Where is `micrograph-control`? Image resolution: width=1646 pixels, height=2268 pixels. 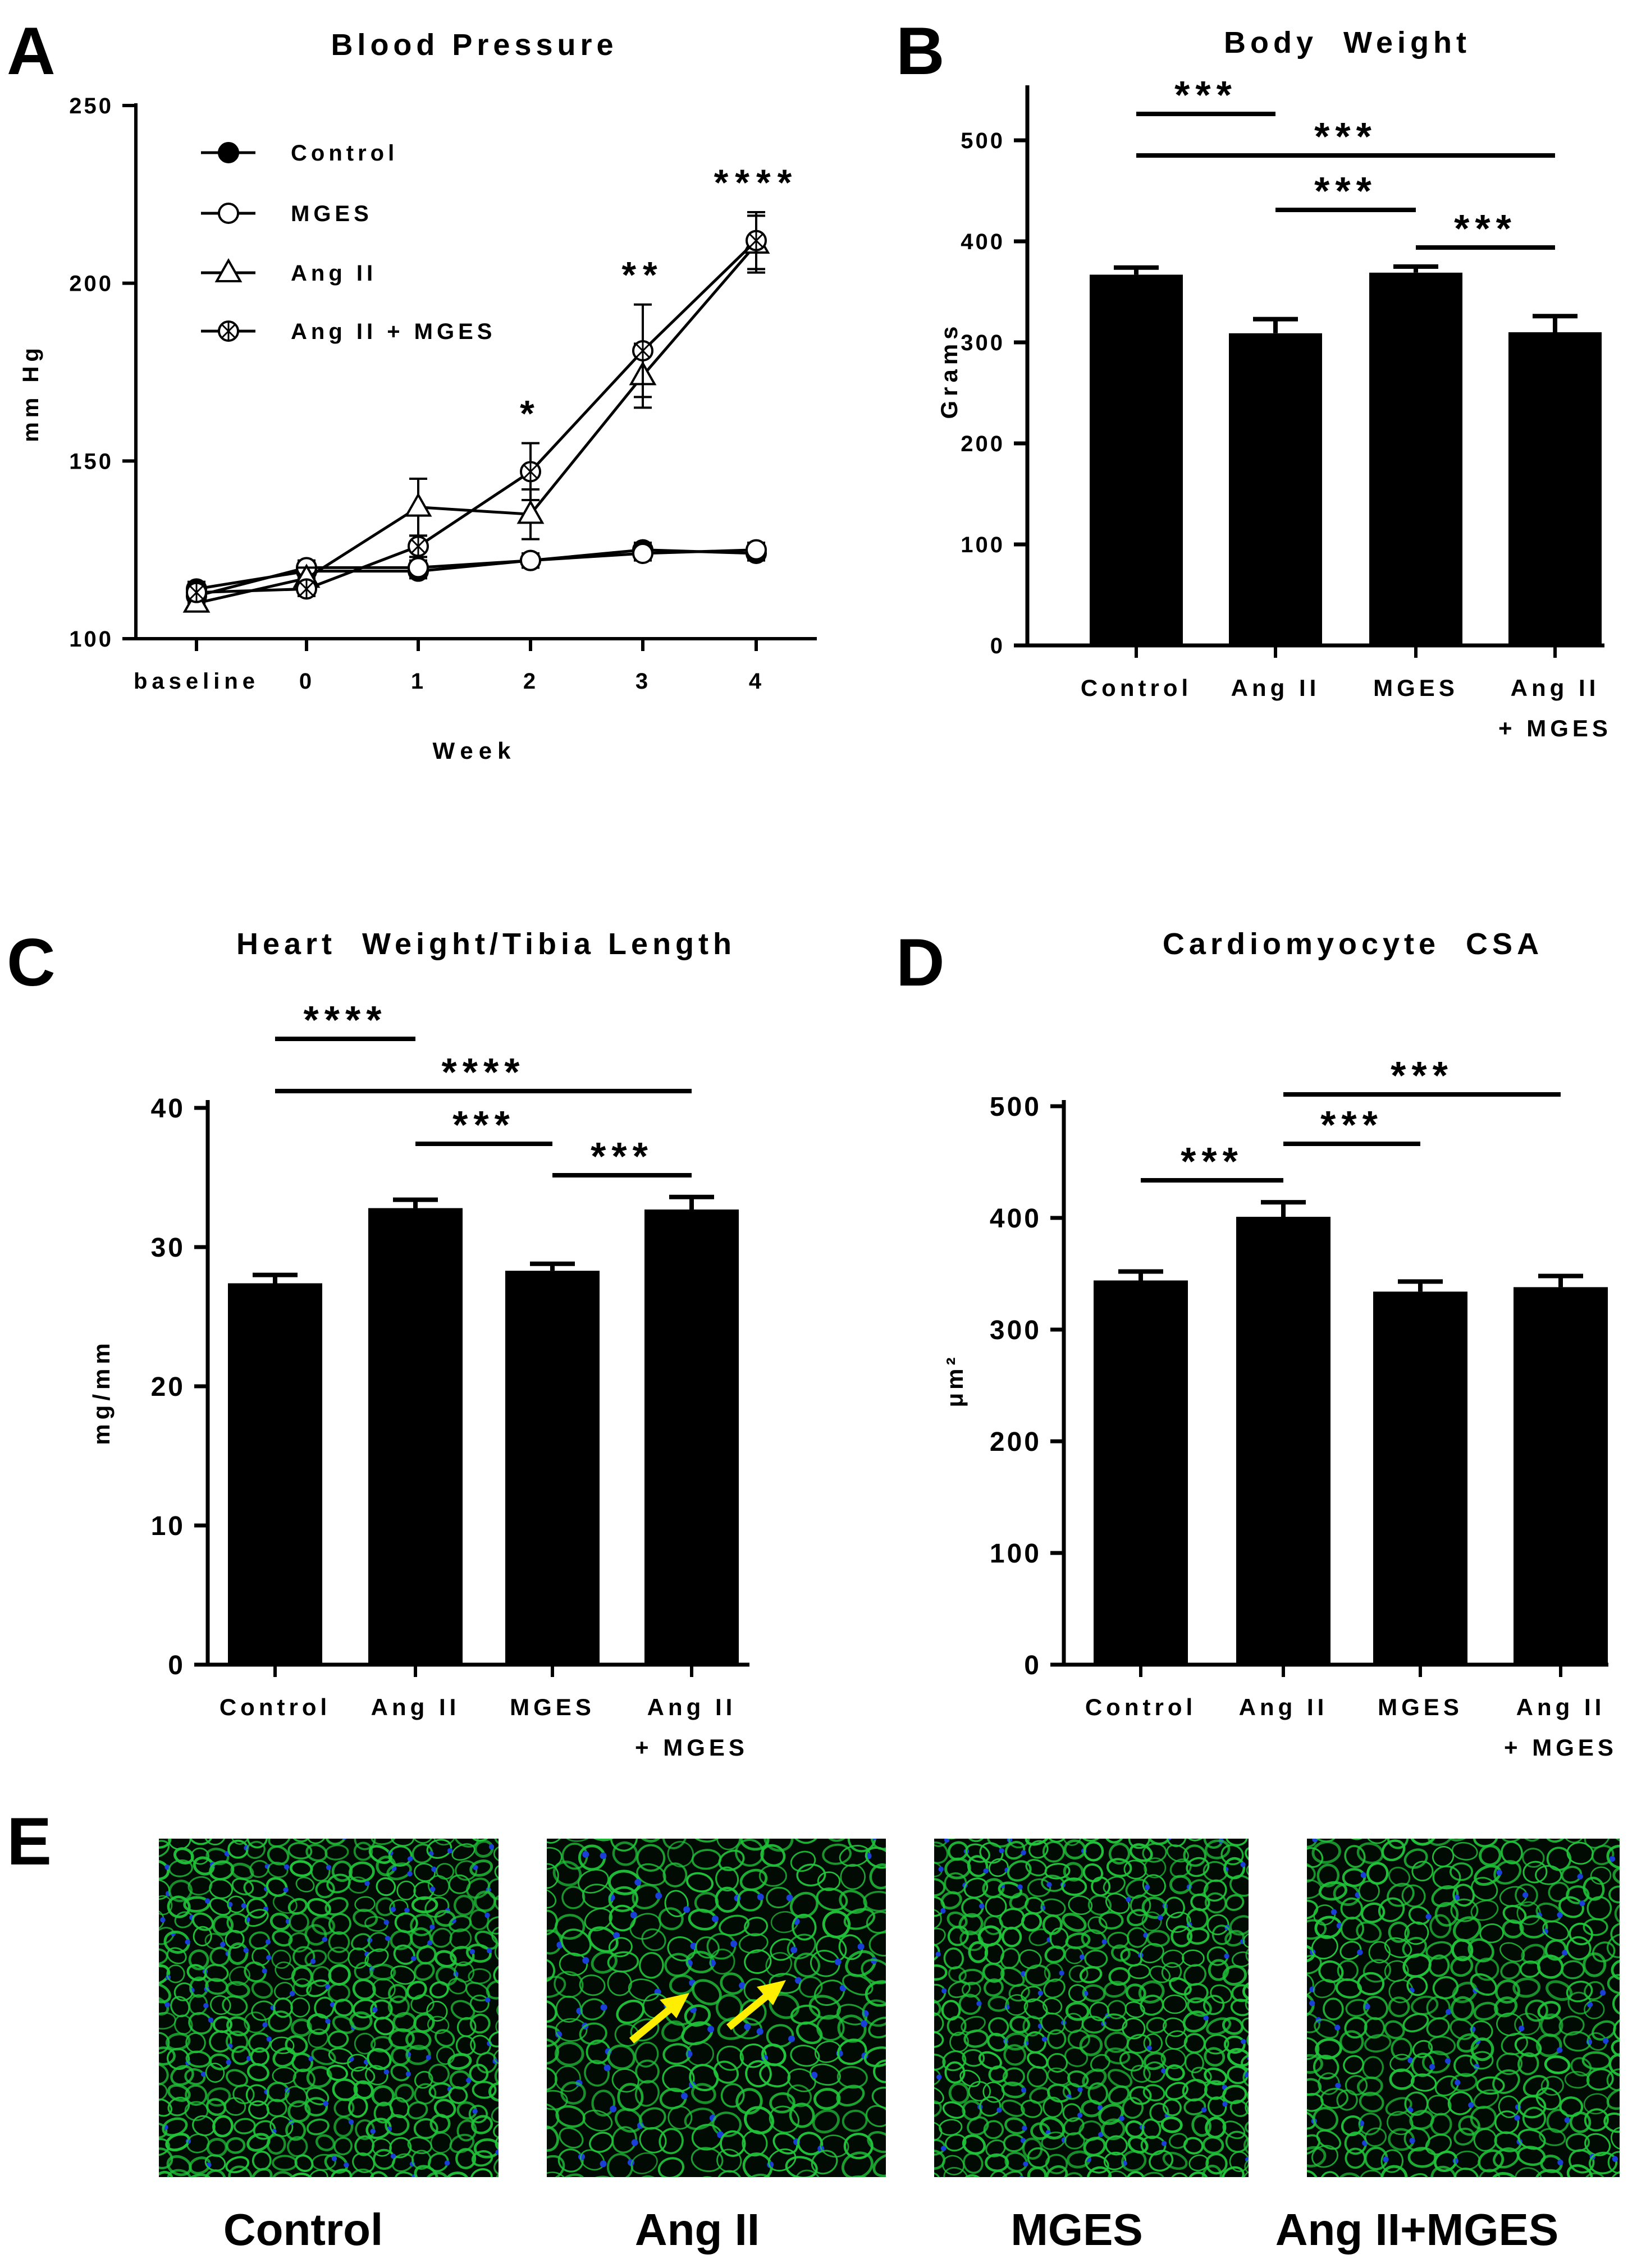 micrograph-control is located at coordinates (329, 2008).